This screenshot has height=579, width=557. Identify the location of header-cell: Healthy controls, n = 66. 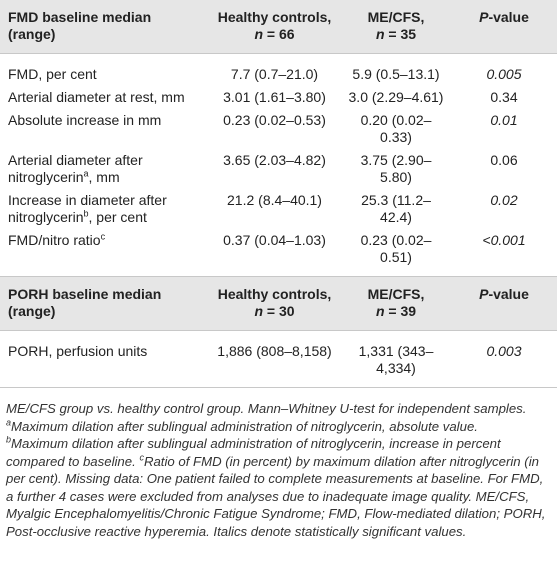
(274, 27).